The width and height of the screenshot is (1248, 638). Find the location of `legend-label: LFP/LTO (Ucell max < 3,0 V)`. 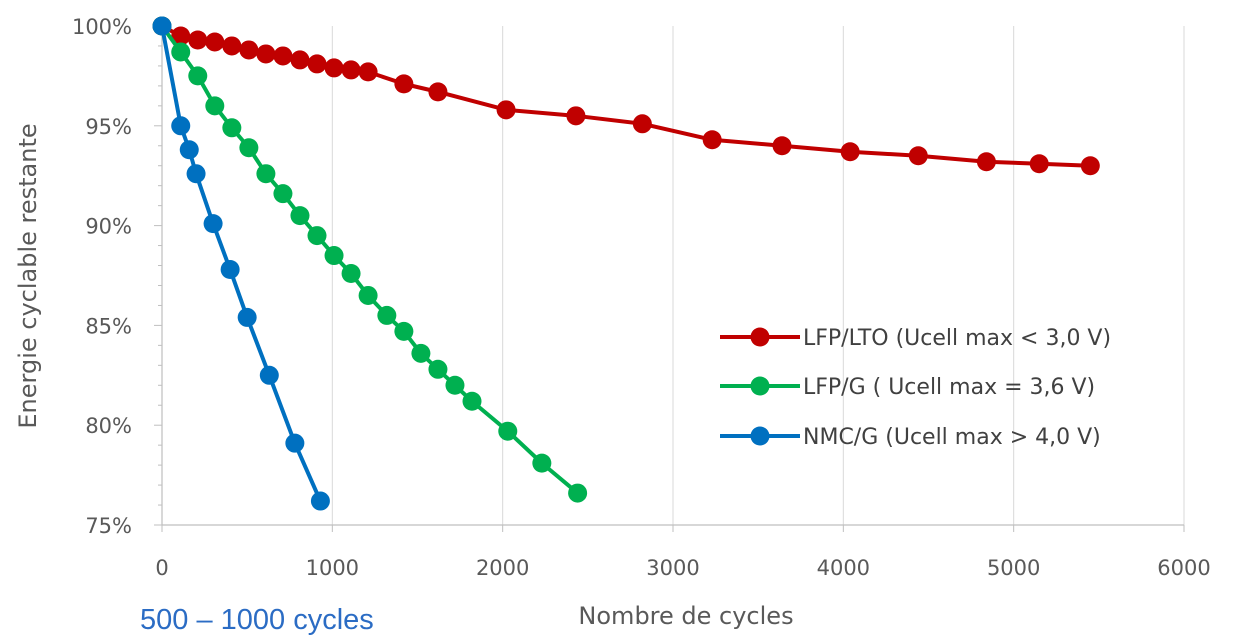

legend-label: LFP/LTO (Ucell max < 3,0 V) is located at coordinates (957, 338).